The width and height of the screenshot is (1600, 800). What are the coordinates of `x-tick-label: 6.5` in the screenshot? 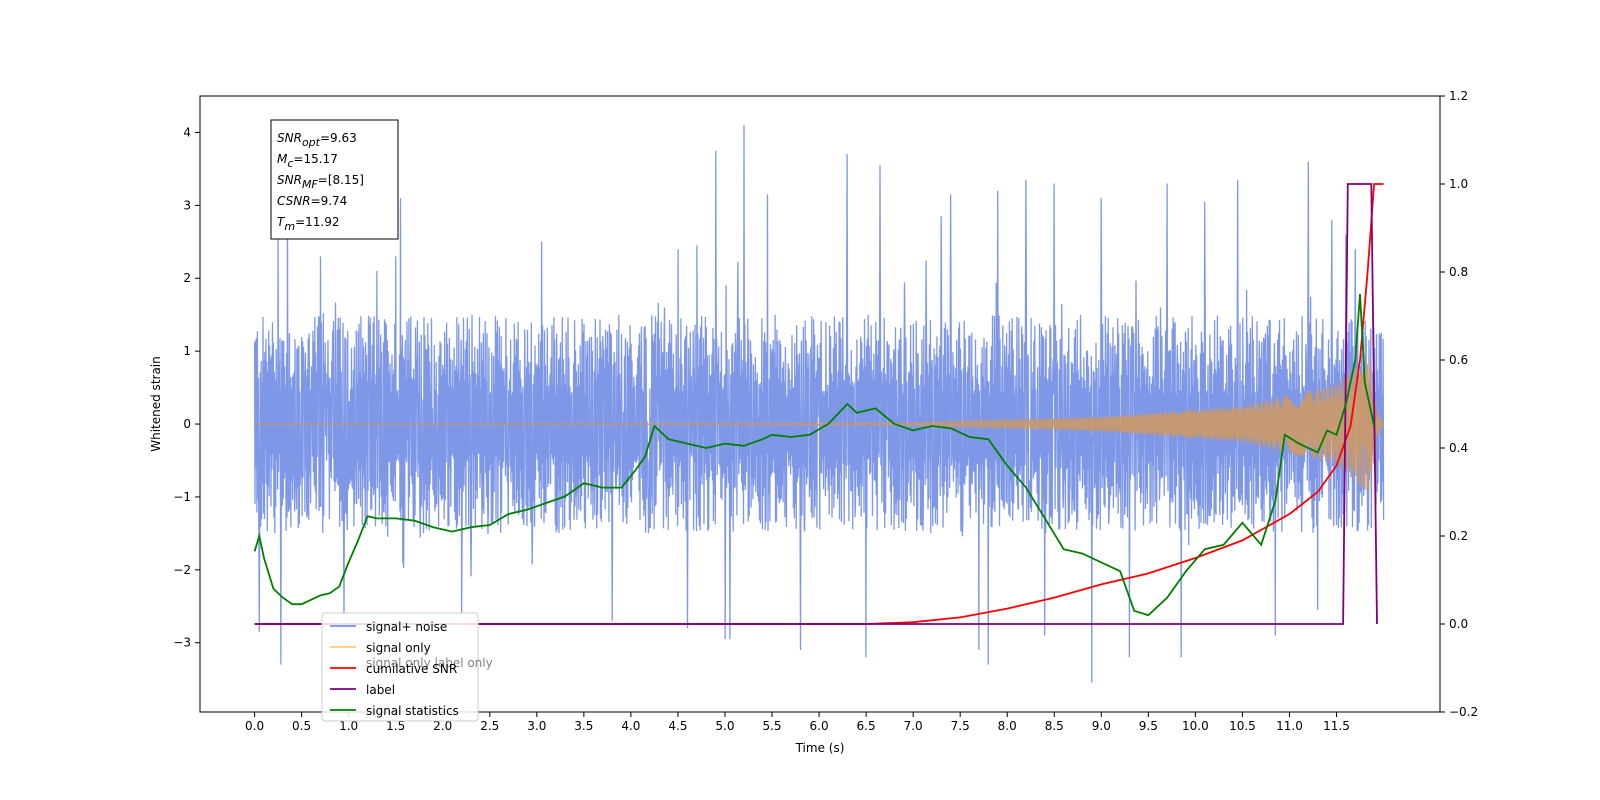 It's located at (866, 726).